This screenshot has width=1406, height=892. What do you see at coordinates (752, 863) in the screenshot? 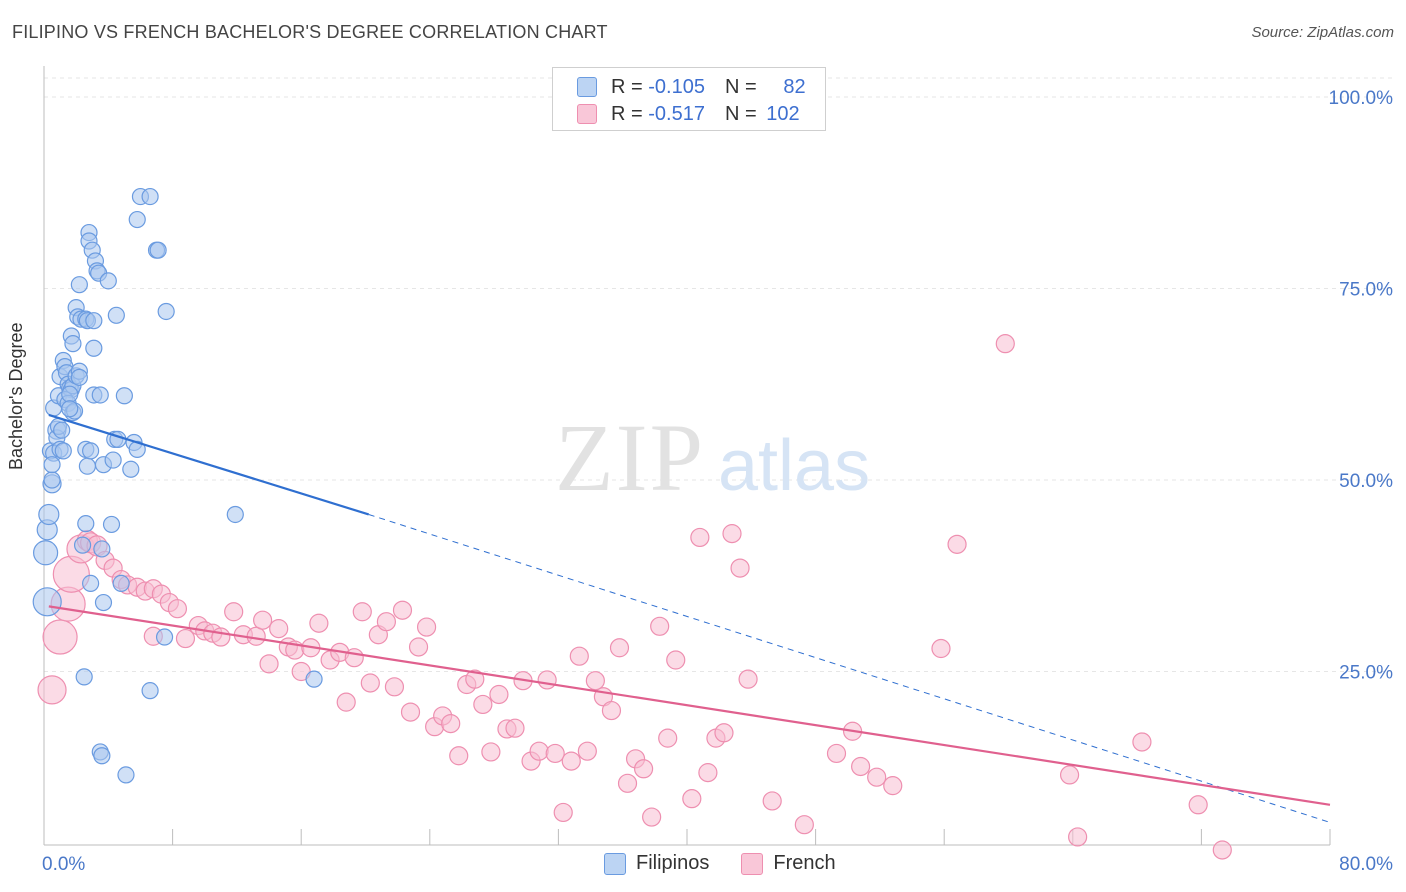
I see `legend-swatch-french` at bounding box center [752, 863].